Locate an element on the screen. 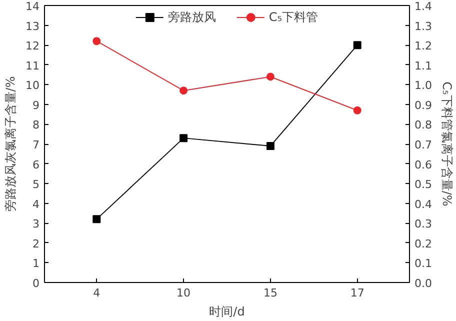  y2-tick-label: 1.4 is located at coordinates (423, 6).